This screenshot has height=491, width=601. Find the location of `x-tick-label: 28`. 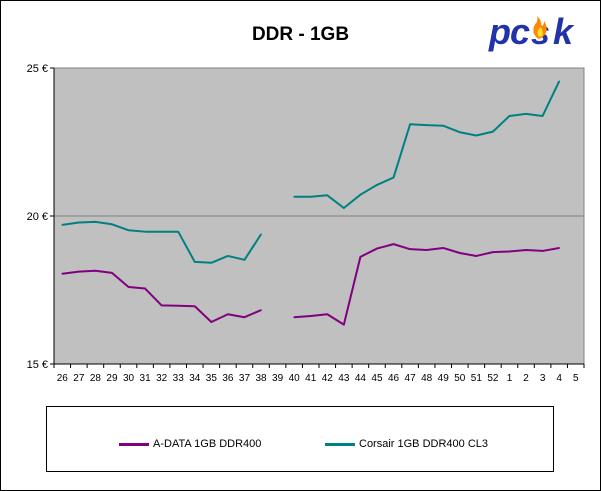

x-tick-label: 28 is located at coordinates (96, 378).